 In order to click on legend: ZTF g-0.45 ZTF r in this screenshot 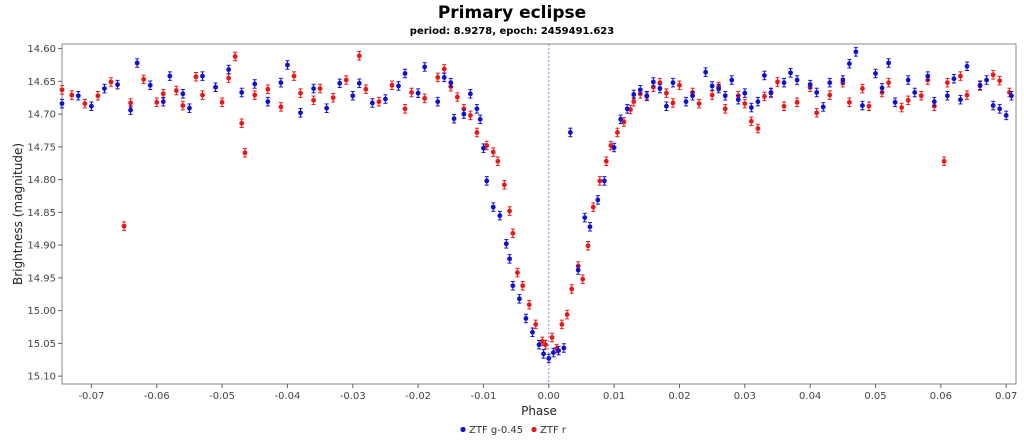, I will do `click(513, 430)`.